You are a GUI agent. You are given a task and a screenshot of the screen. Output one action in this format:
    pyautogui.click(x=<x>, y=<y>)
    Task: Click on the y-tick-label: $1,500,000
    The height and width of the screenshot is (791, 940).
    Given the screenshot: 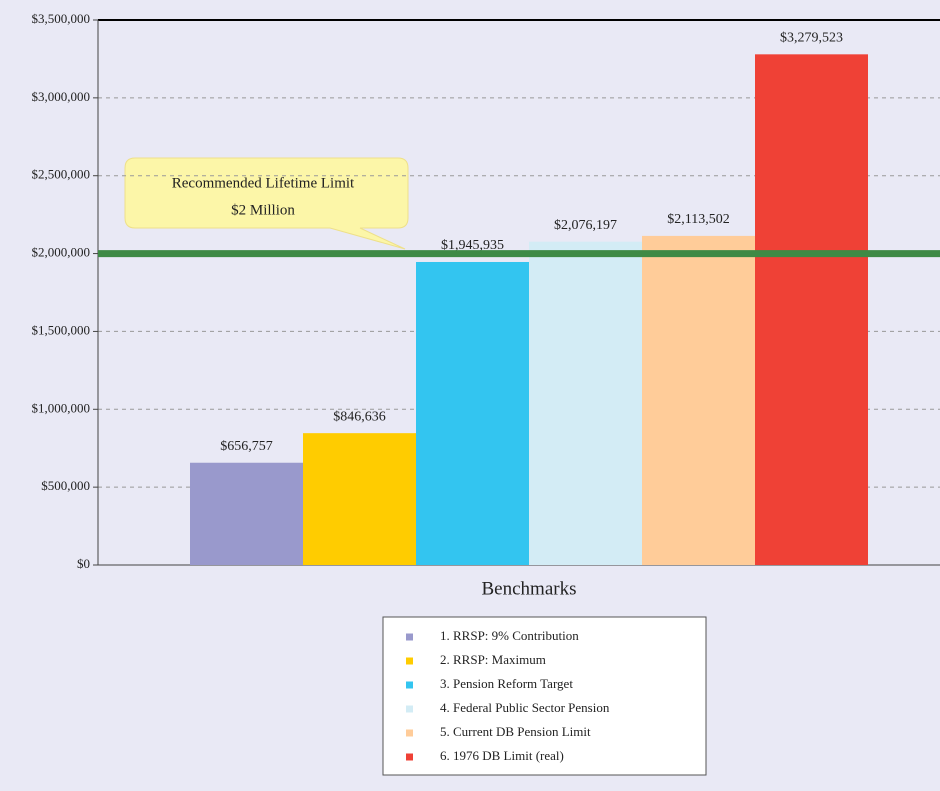 What is the action you would take?
    pyautogui.click(x=61, y=329)
    